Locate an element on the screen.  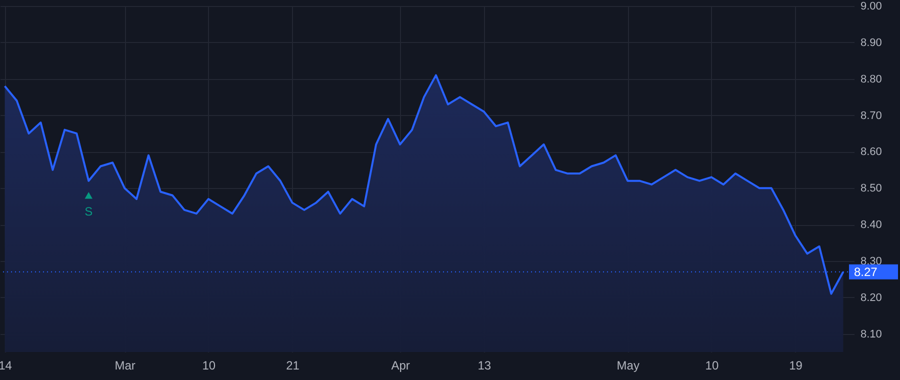
y-tick-label: 8.40 is located at coordinates (871, 225).